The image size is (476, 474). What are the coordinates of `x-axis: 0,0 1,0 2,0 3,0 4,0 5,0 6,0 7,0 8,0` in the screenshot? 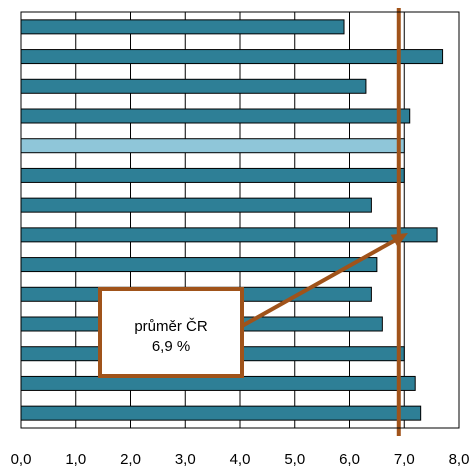 It's located at (240, 459).